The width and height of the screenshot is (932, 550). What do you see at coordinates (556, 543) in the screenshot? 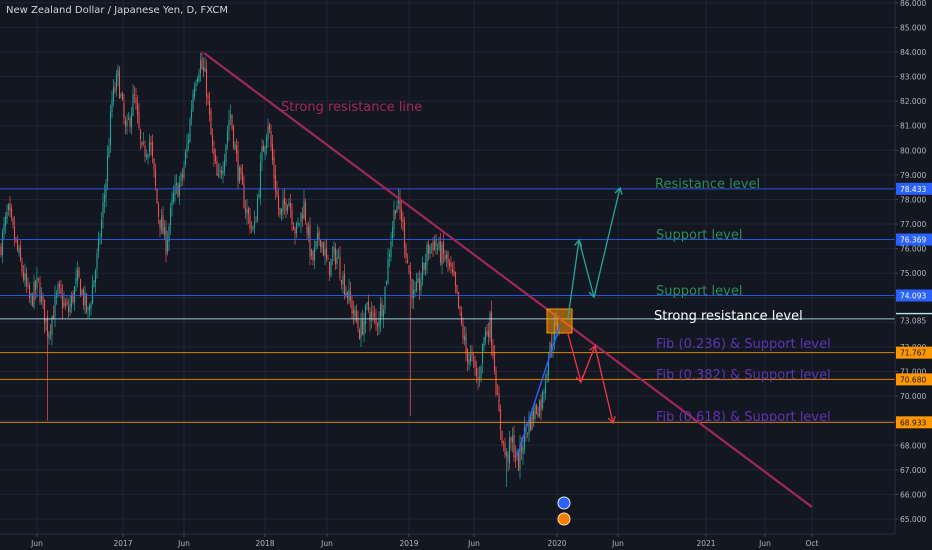
I see `time-tick-label: 2020` at bounding box center [556, 543].